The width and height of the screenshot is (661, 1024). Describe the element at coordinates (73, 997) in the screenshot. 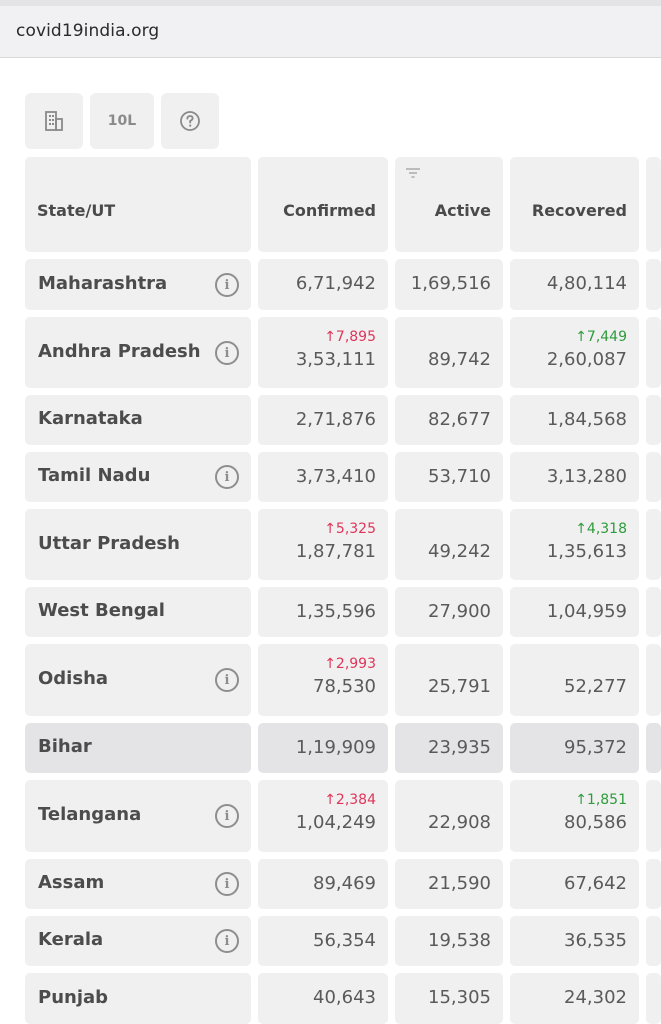

I see `state-name: Punjab` at that location.